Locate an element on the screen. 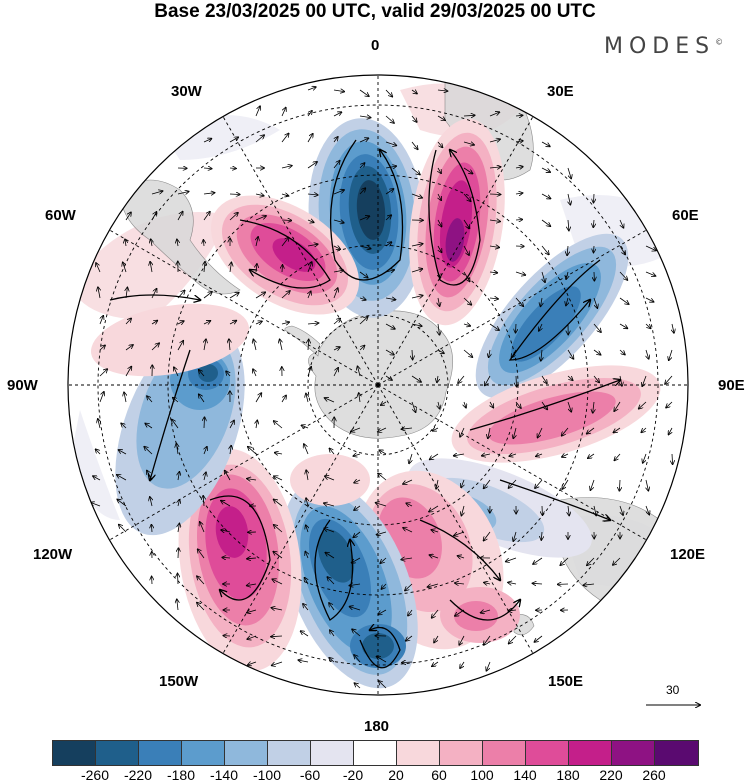 This screenshot has width=750, height=783. anomaly-positive-east is located at coordinates (556, 414).